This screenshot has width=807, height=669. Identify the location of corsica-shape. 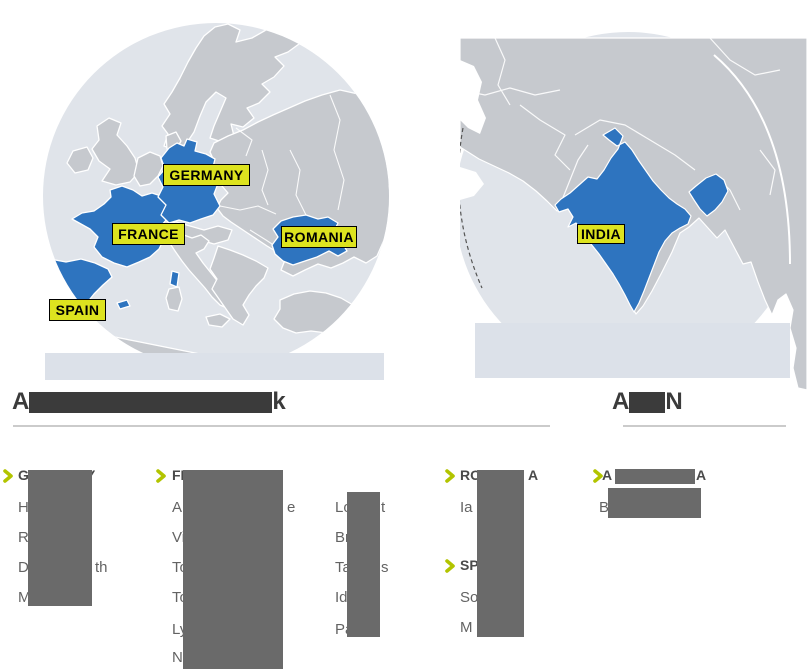
(174, 279).